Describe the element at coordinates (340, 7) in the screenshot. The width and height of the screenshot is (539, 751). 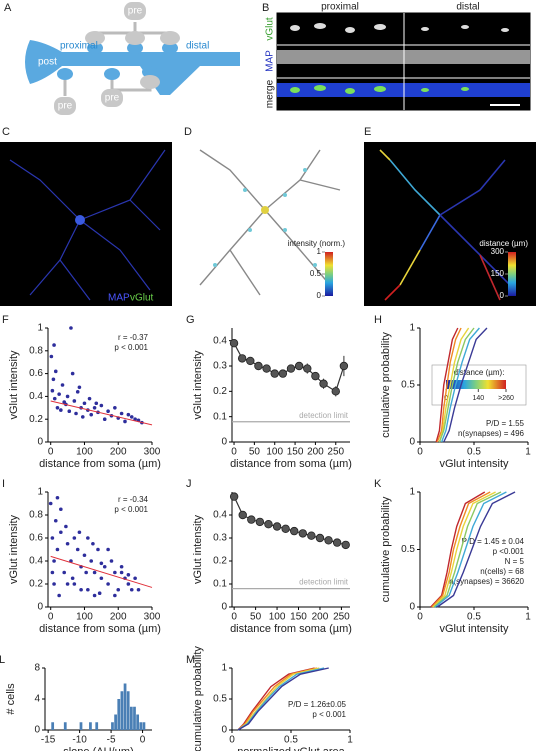
I see `column-header: proximal` at that location.